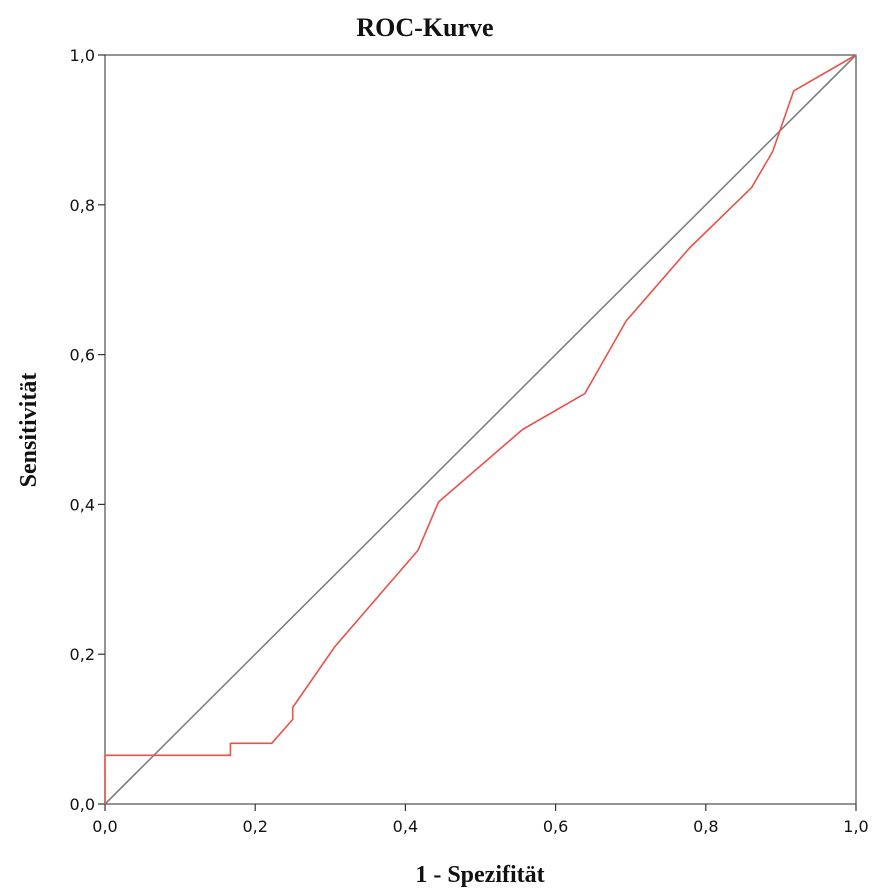  I want to click on x-tick-label: 0,8, so click(705, 826).